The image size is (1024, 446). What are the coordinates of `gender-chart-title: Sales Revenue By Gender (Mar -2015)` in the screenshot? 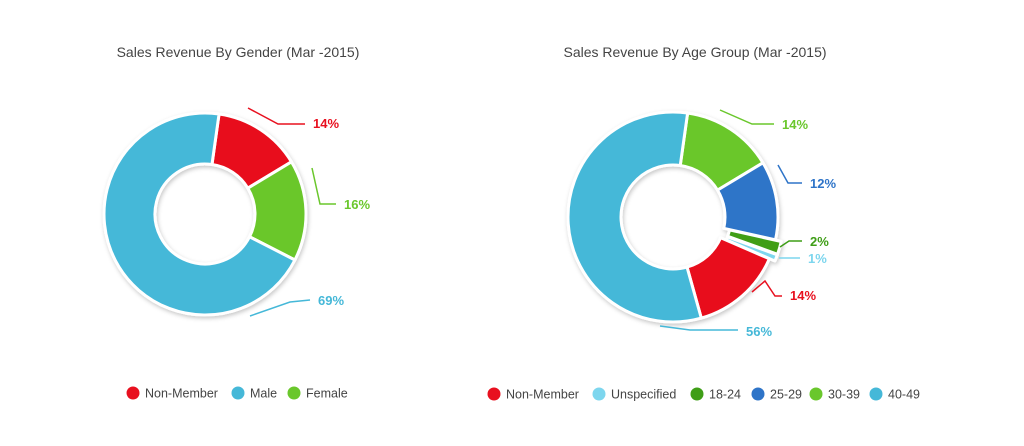 It's located at (238, 52).